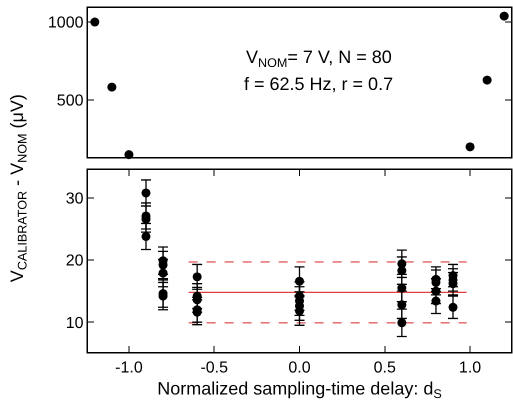 The image size is (513, 411). I want to click on annotation: f = 62.5 Hz, r = 0.7, so click(319, 84).